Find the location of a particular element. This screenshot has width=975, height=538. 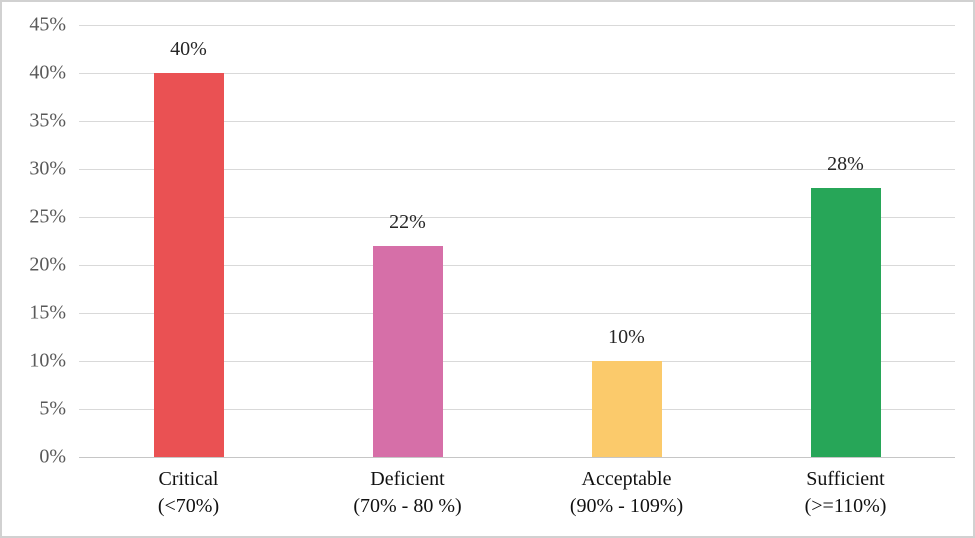

bar-deficient is located at coordinates (407, 351).